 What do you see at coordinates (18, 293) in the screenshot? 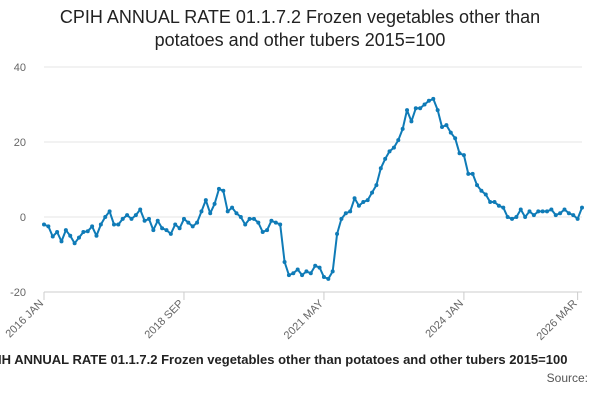
I see `y-tick-label: -20` at bounding box center [18, 293].